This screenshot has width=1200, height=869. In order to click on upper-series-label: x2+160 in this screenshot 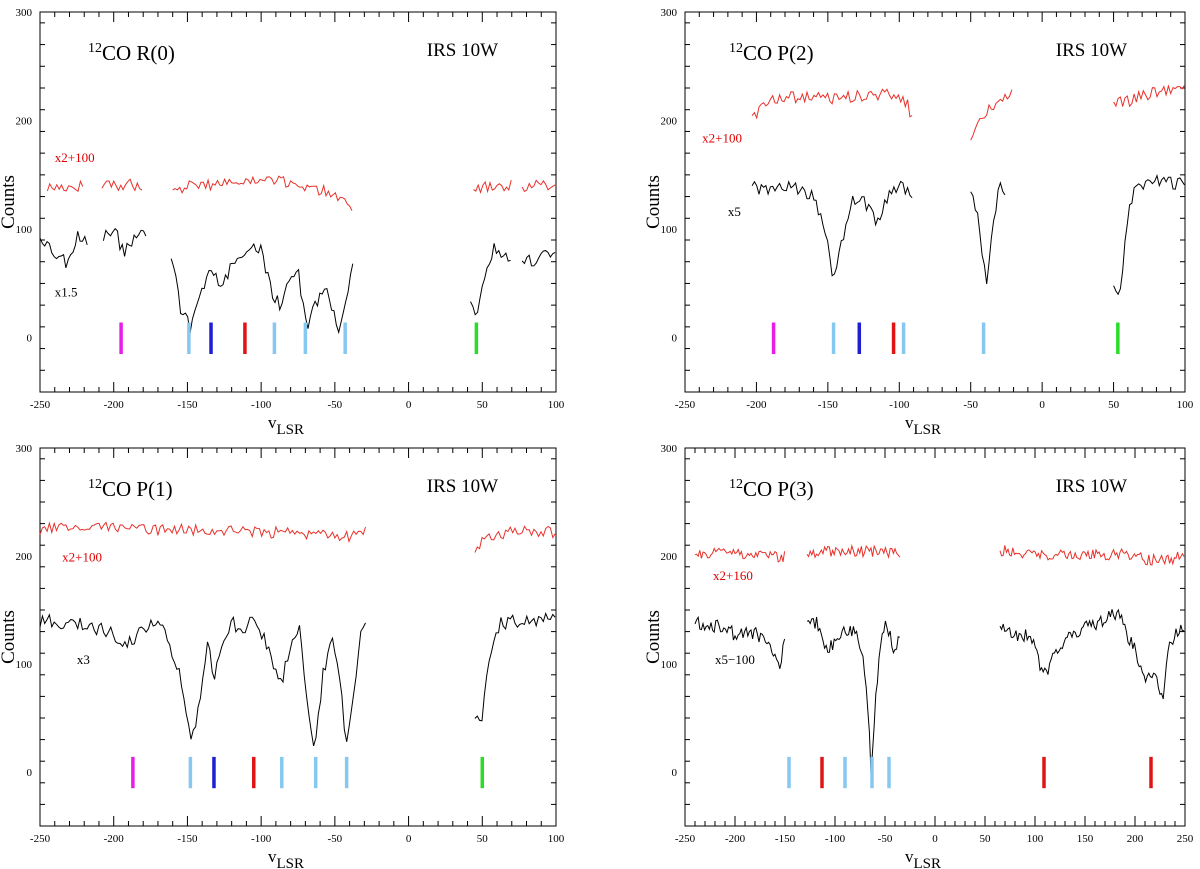, I will do `click(733, 575)`.